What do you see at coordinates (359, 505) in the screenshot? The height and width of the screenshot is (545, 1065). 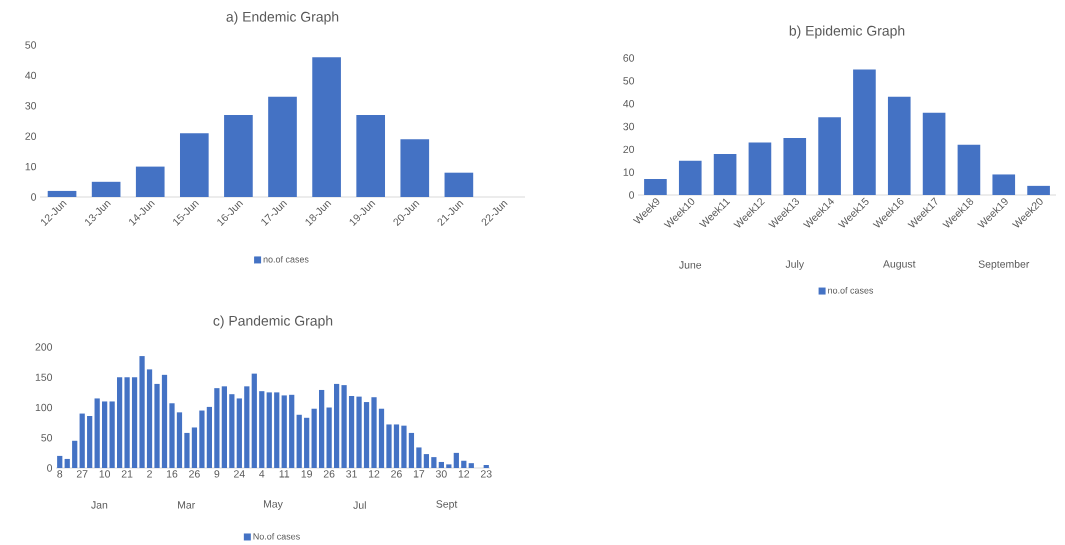 I see `text: Jul` at bounding box center [359, 505].